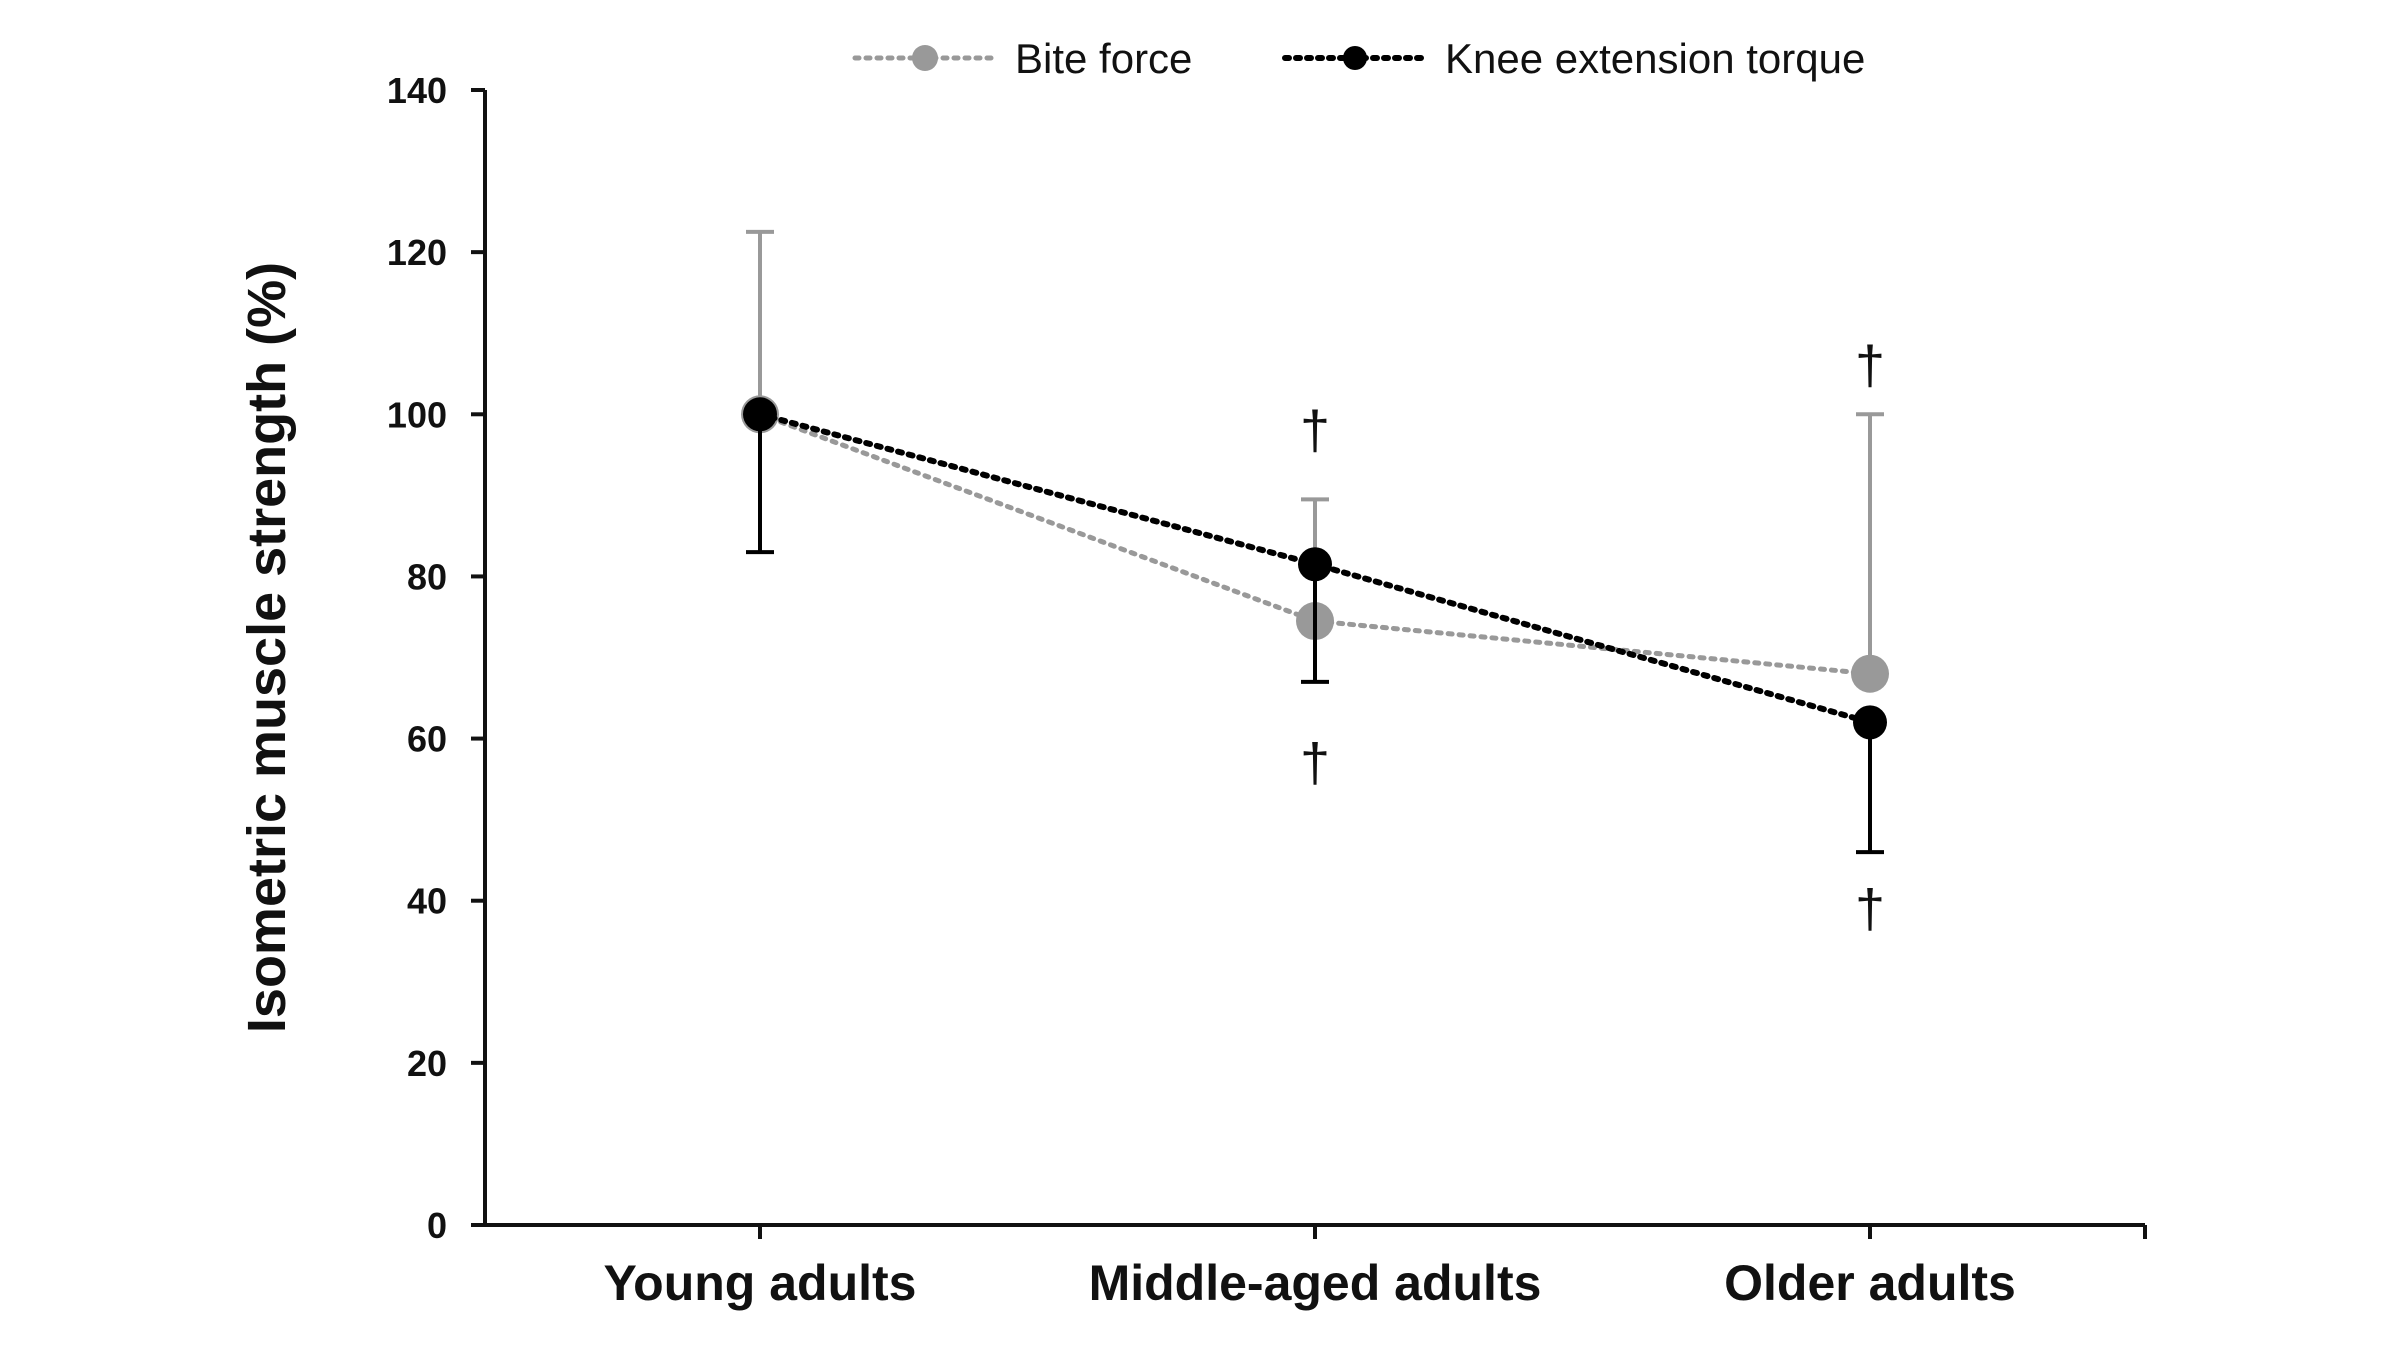 The image size is (2400, 1350). I want to click on legend-label: Knee extension torque, so click(1655, 58).